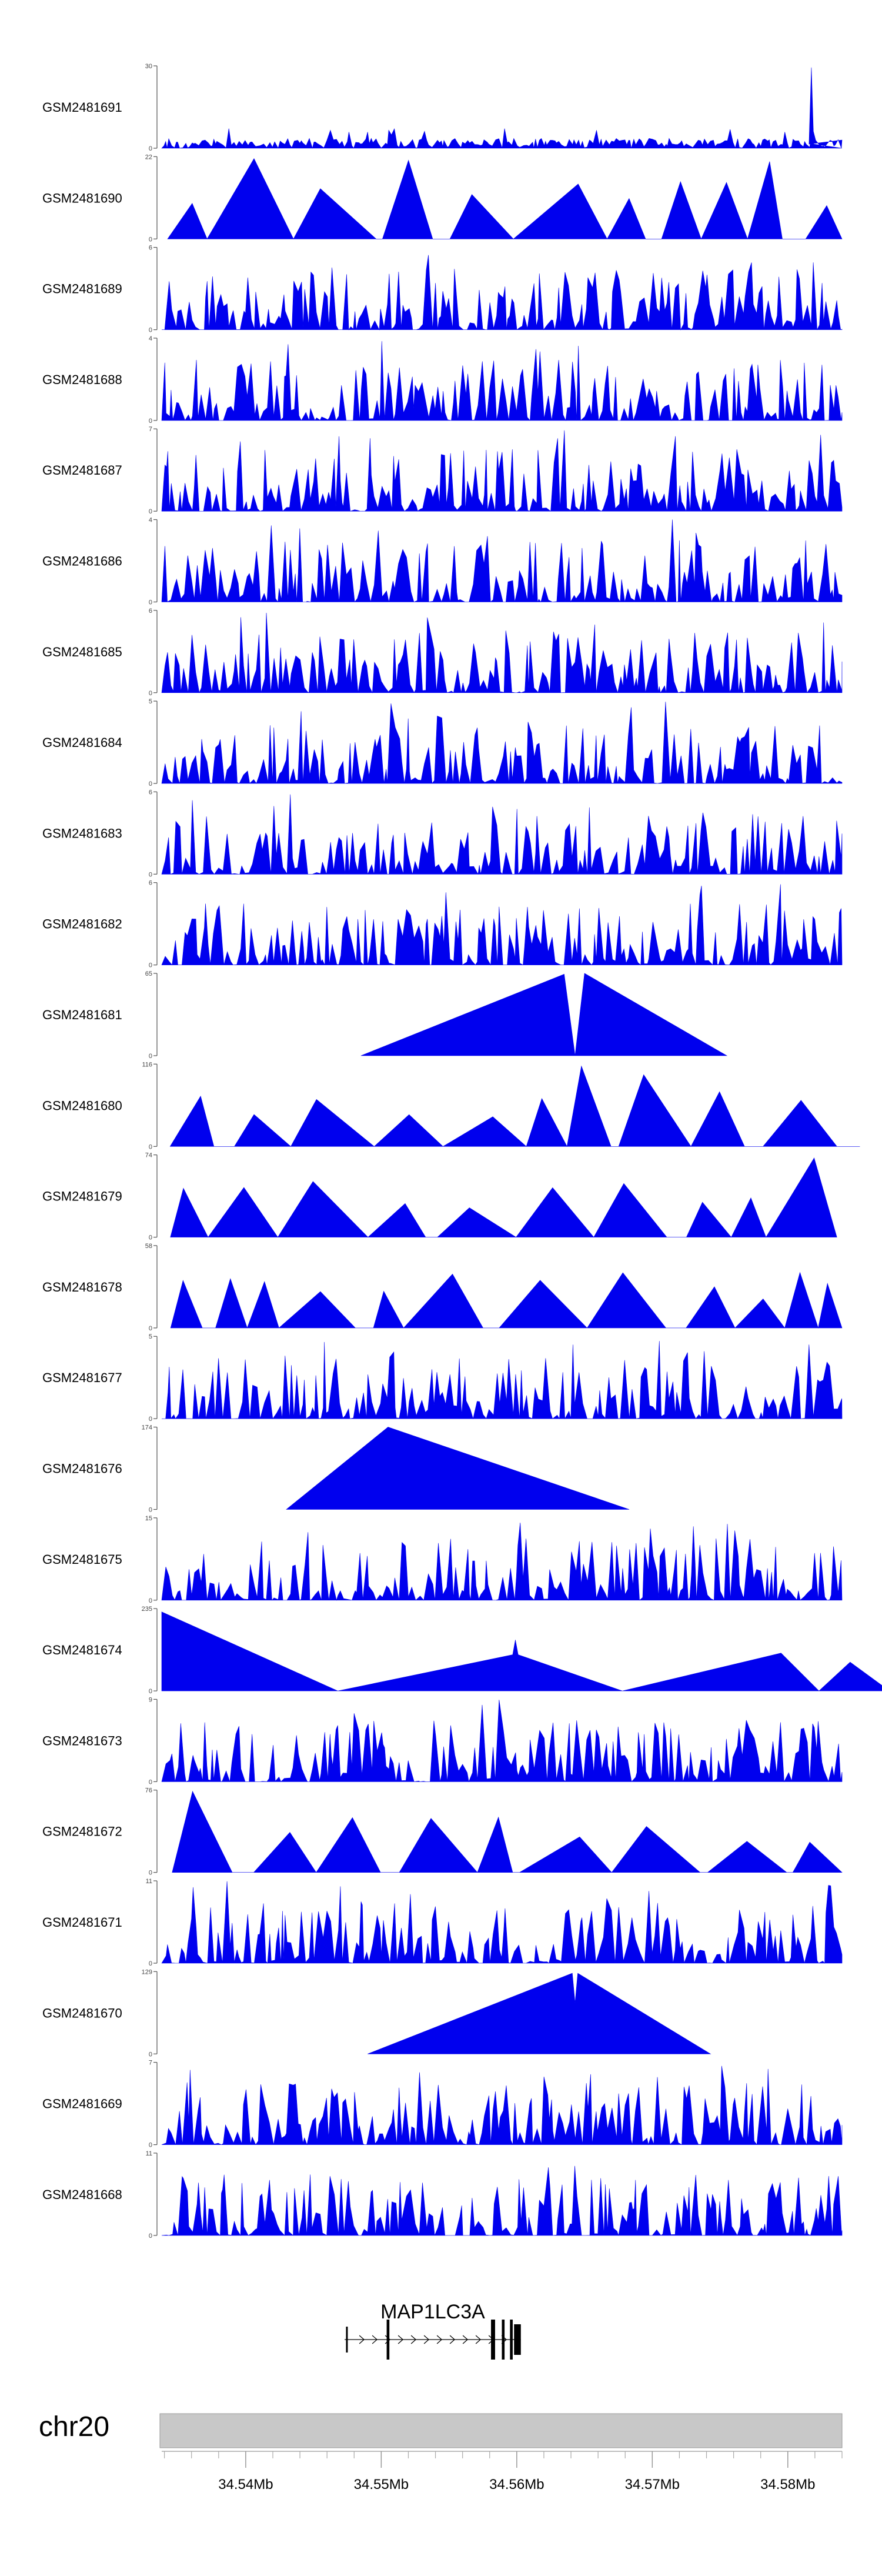 The image size is (882, 2576). Describe the element at coordinates (148, 1155) in the screenshot. I see `y-max-label: 74` at that location.